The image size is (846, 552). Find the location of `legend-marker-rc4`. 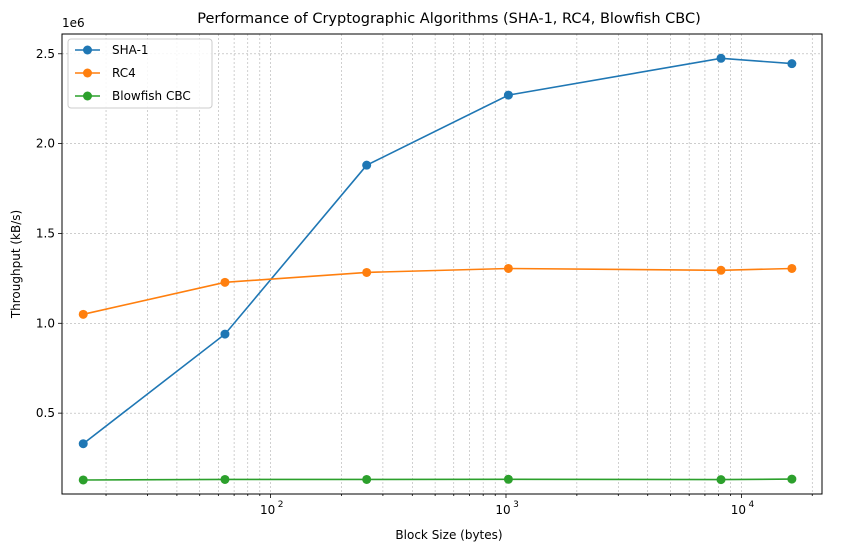

legend-marker-rc4 is located at coordinates (87, 73).